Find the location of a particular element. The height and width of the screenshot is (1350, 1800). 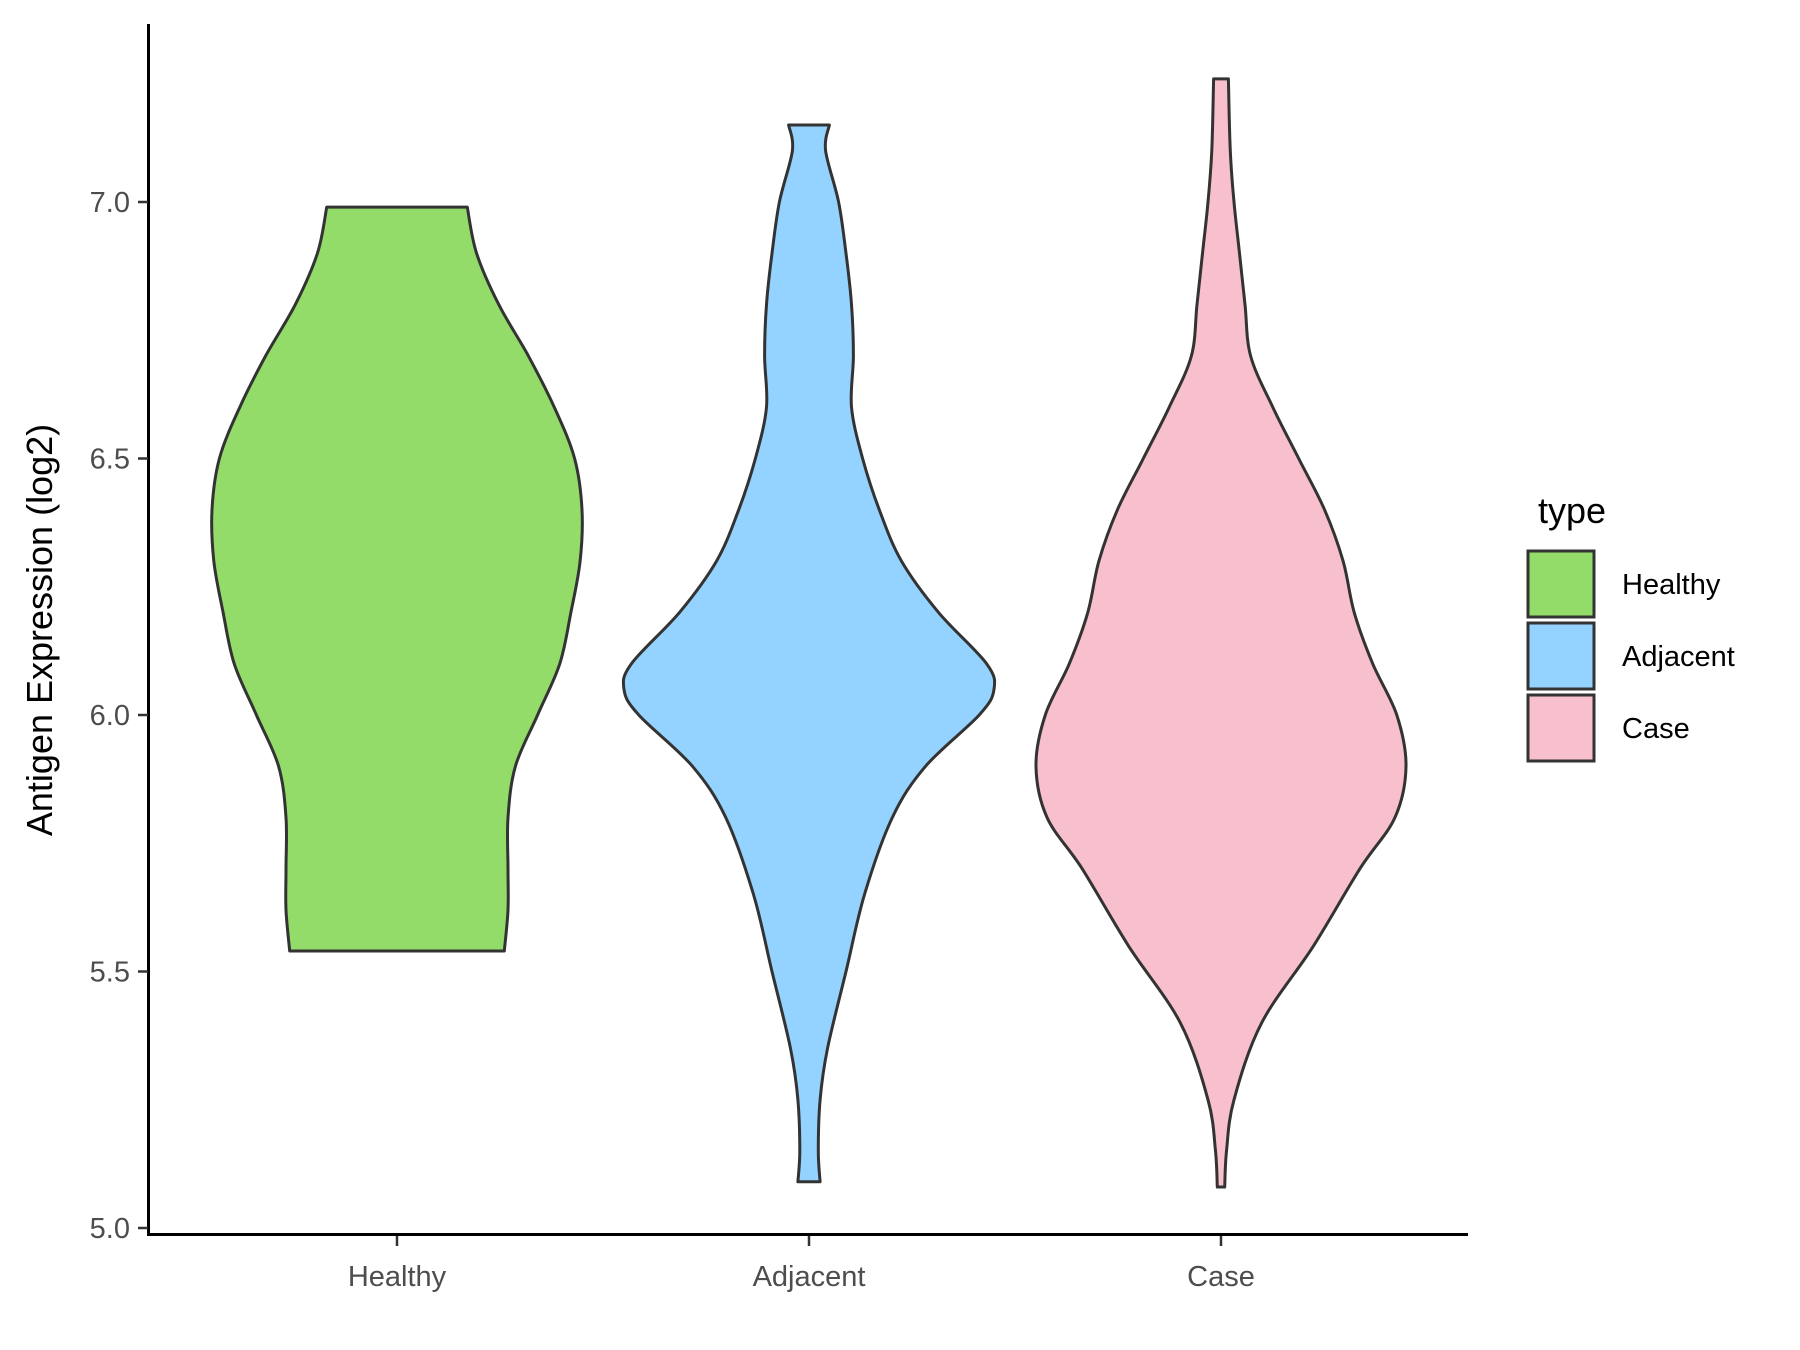

y-tick-label: 7.0 is located at coordinates (110, 203).